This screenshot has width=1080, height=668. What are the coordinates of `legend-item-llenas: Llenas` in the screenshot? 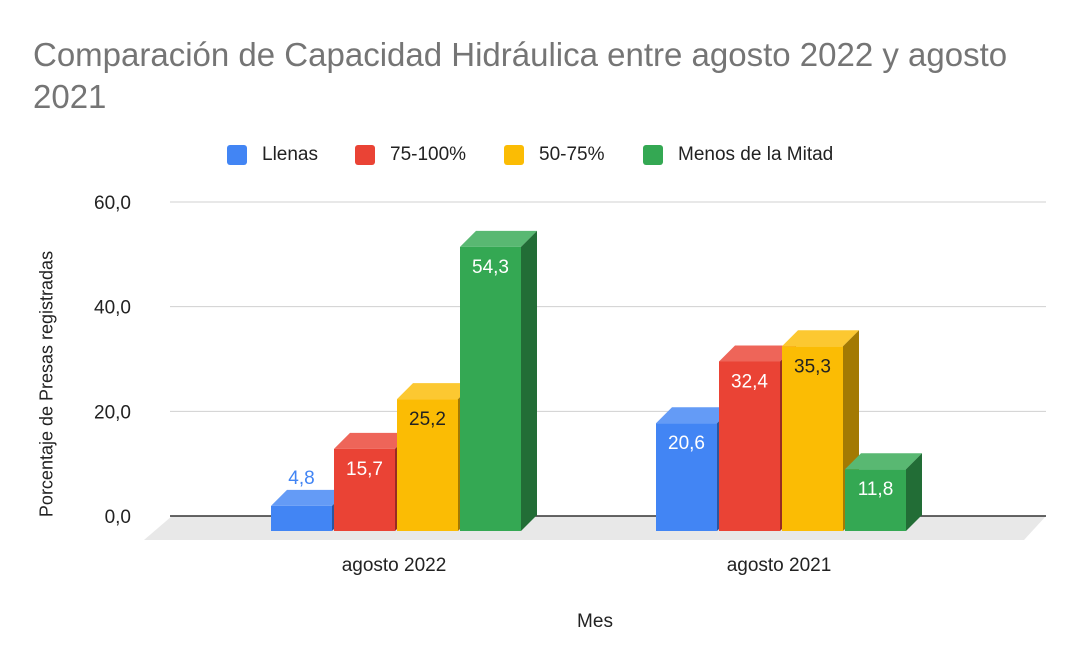 It's located at (272, 155).